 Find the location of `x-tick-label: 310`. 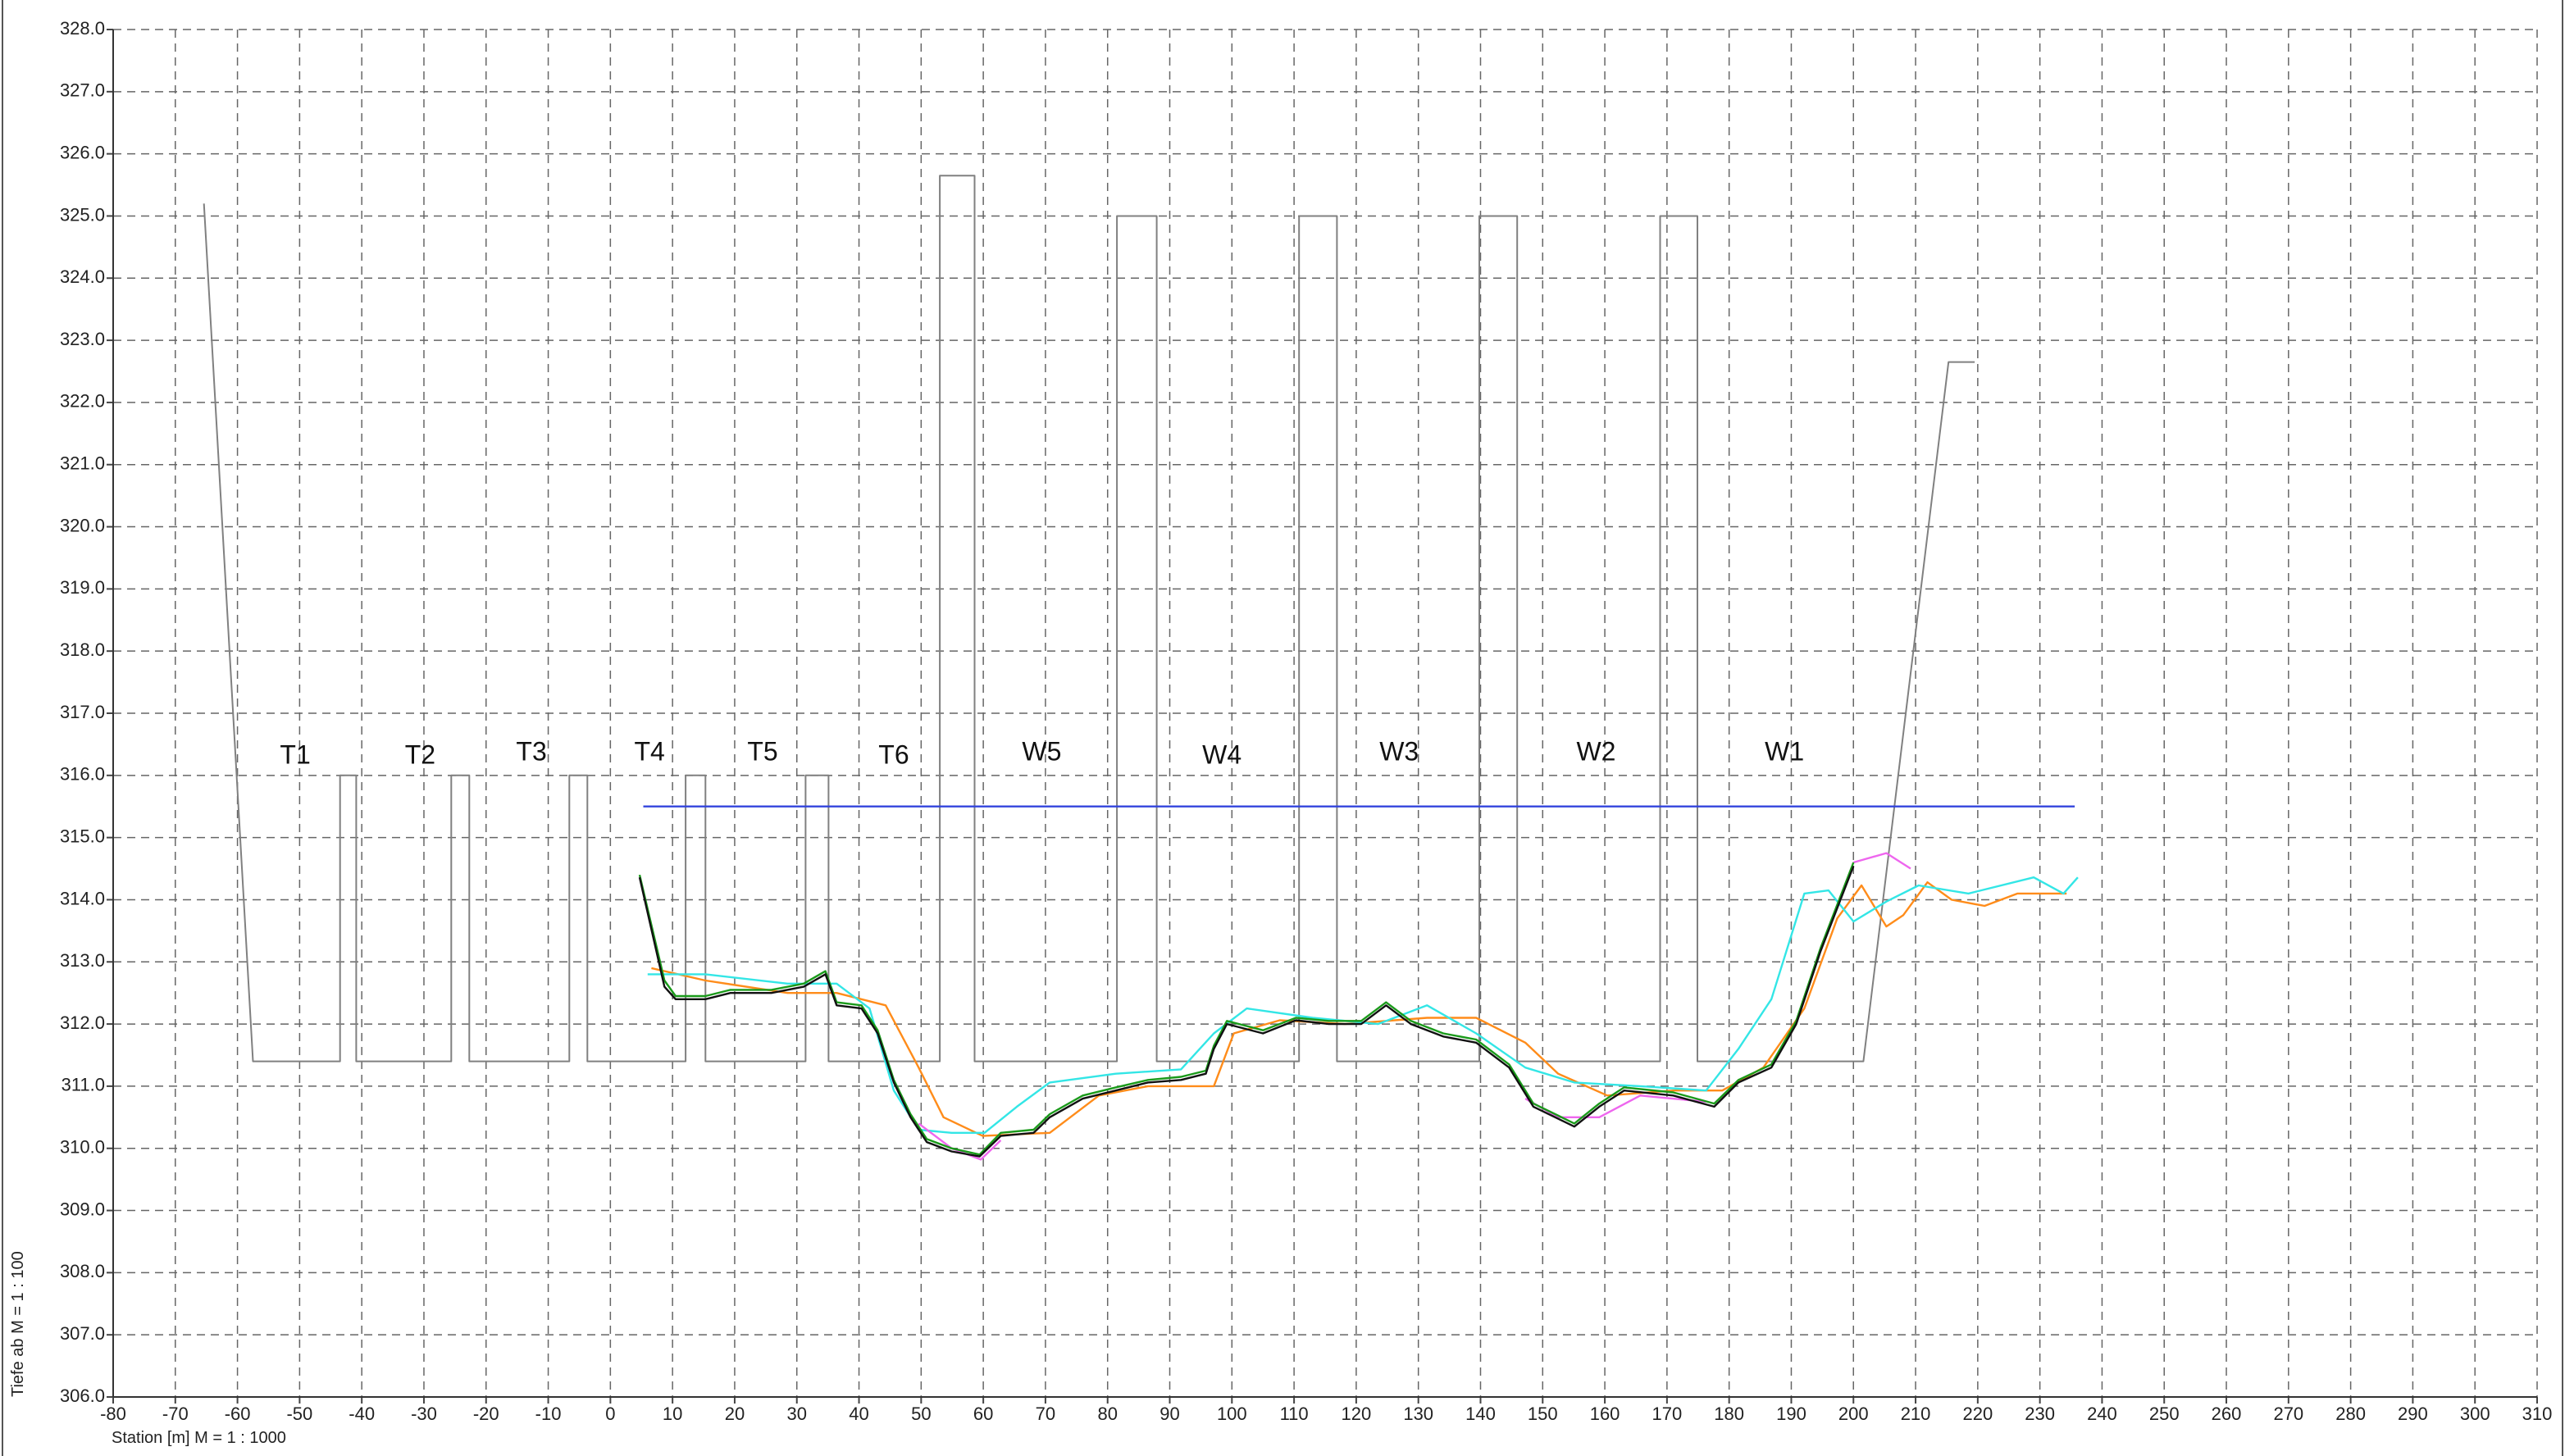

x-tick-label: 310 is located at coordinates (2537, 1414).